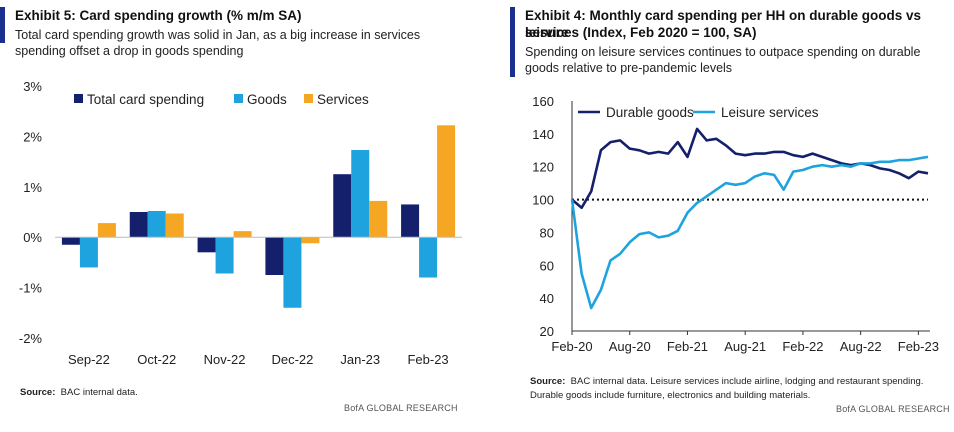 The width and height of the screenshot is (954, 432). What do you see at coordinates (129, 51) in the screenshot?
I see `left-chart-subtitle-line2: spending offset a drop in goods spending` at bounding box center [129, 51].